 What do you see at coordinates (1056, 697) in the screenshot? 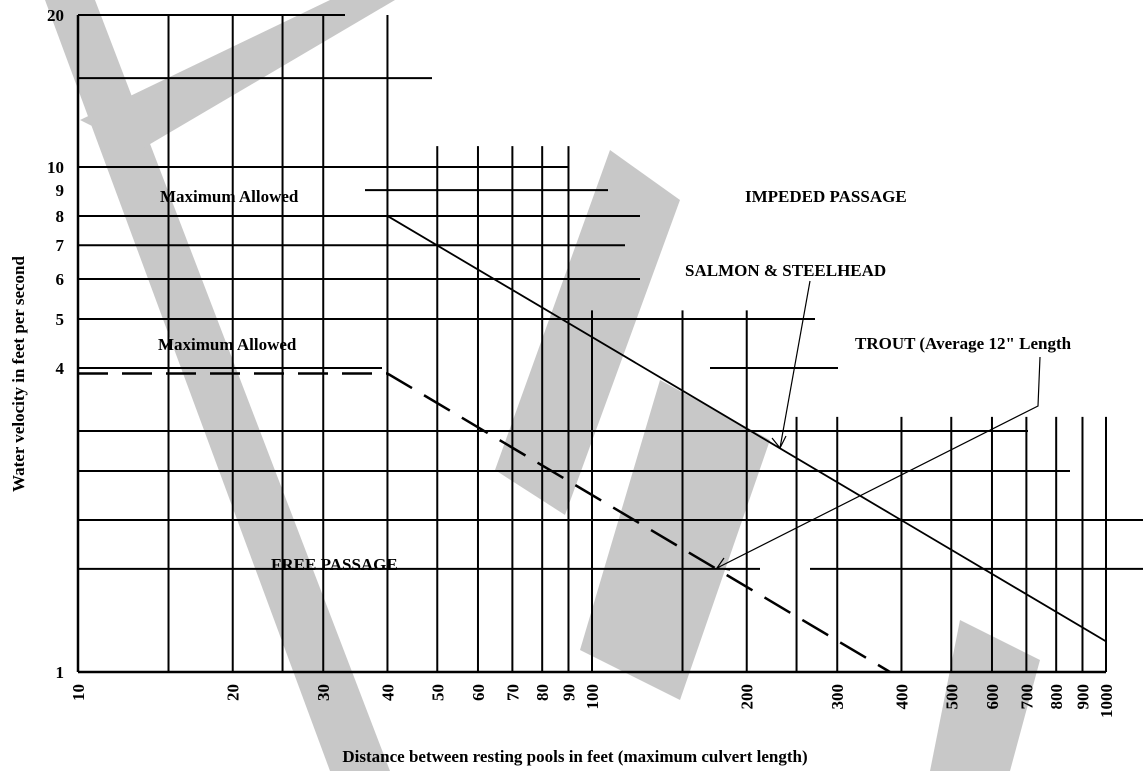
I see `x-tick-label: 800` at bounding box center [1056, 697].